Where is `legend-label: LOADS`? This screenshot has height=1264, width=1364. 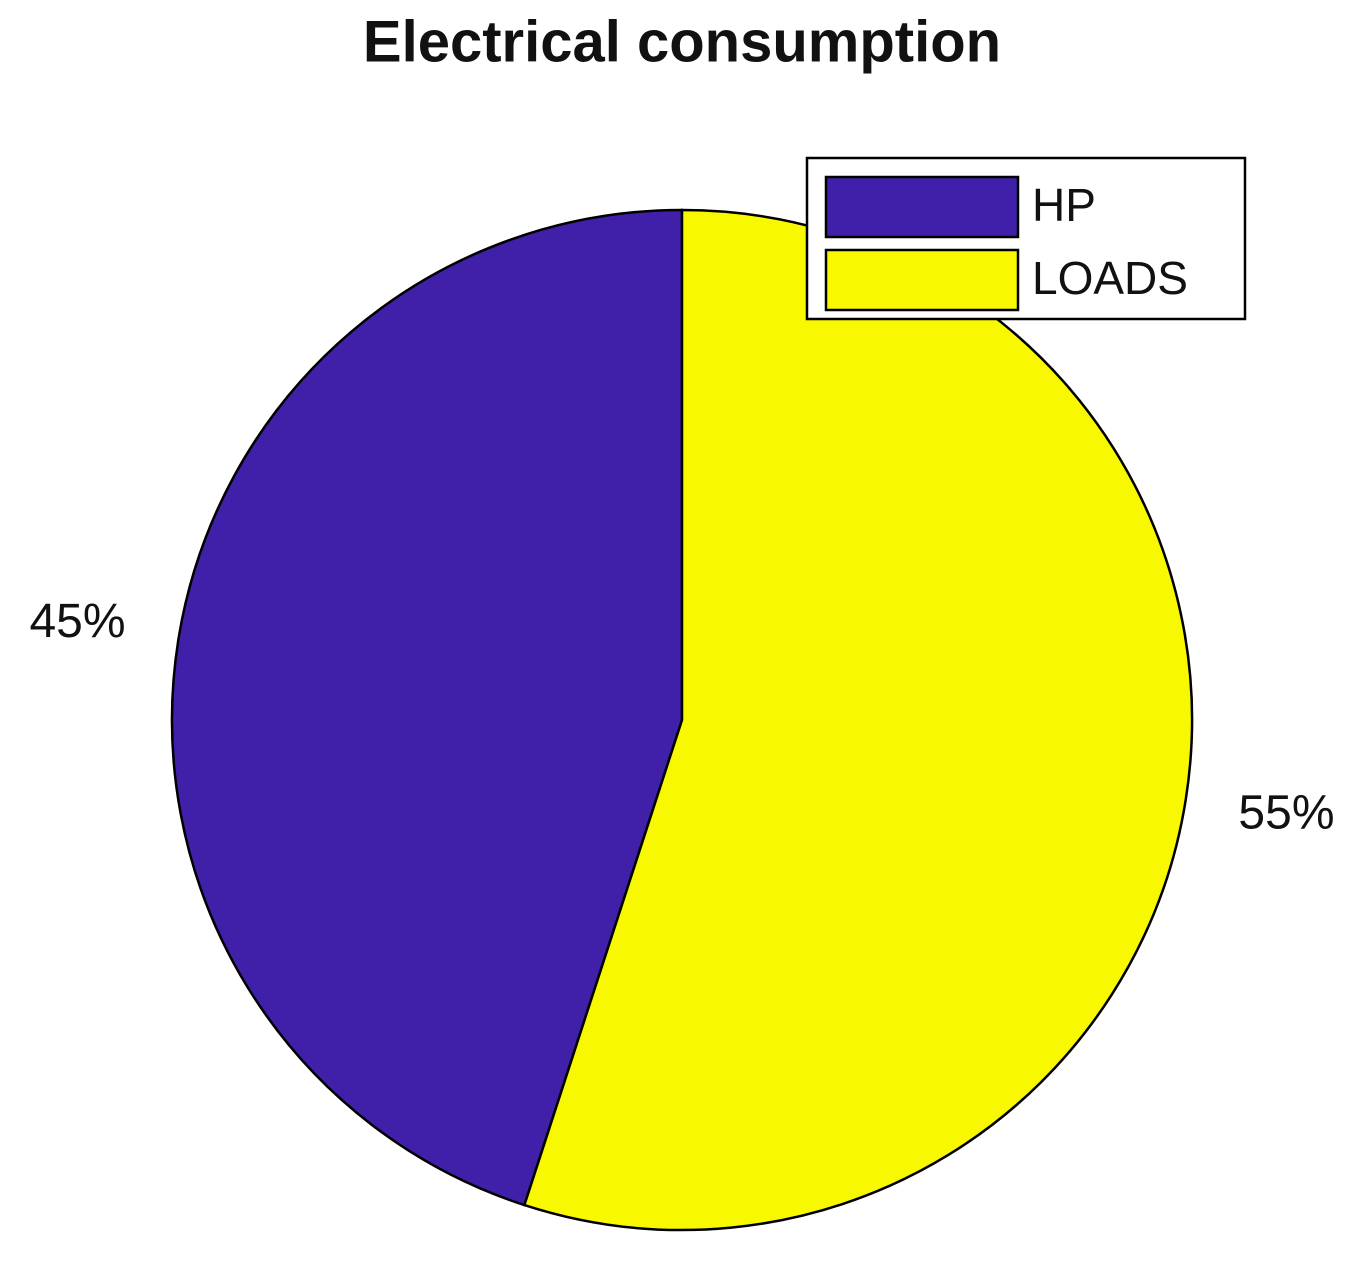 legend-label: LOADS is located at coordinates (1110, 278).